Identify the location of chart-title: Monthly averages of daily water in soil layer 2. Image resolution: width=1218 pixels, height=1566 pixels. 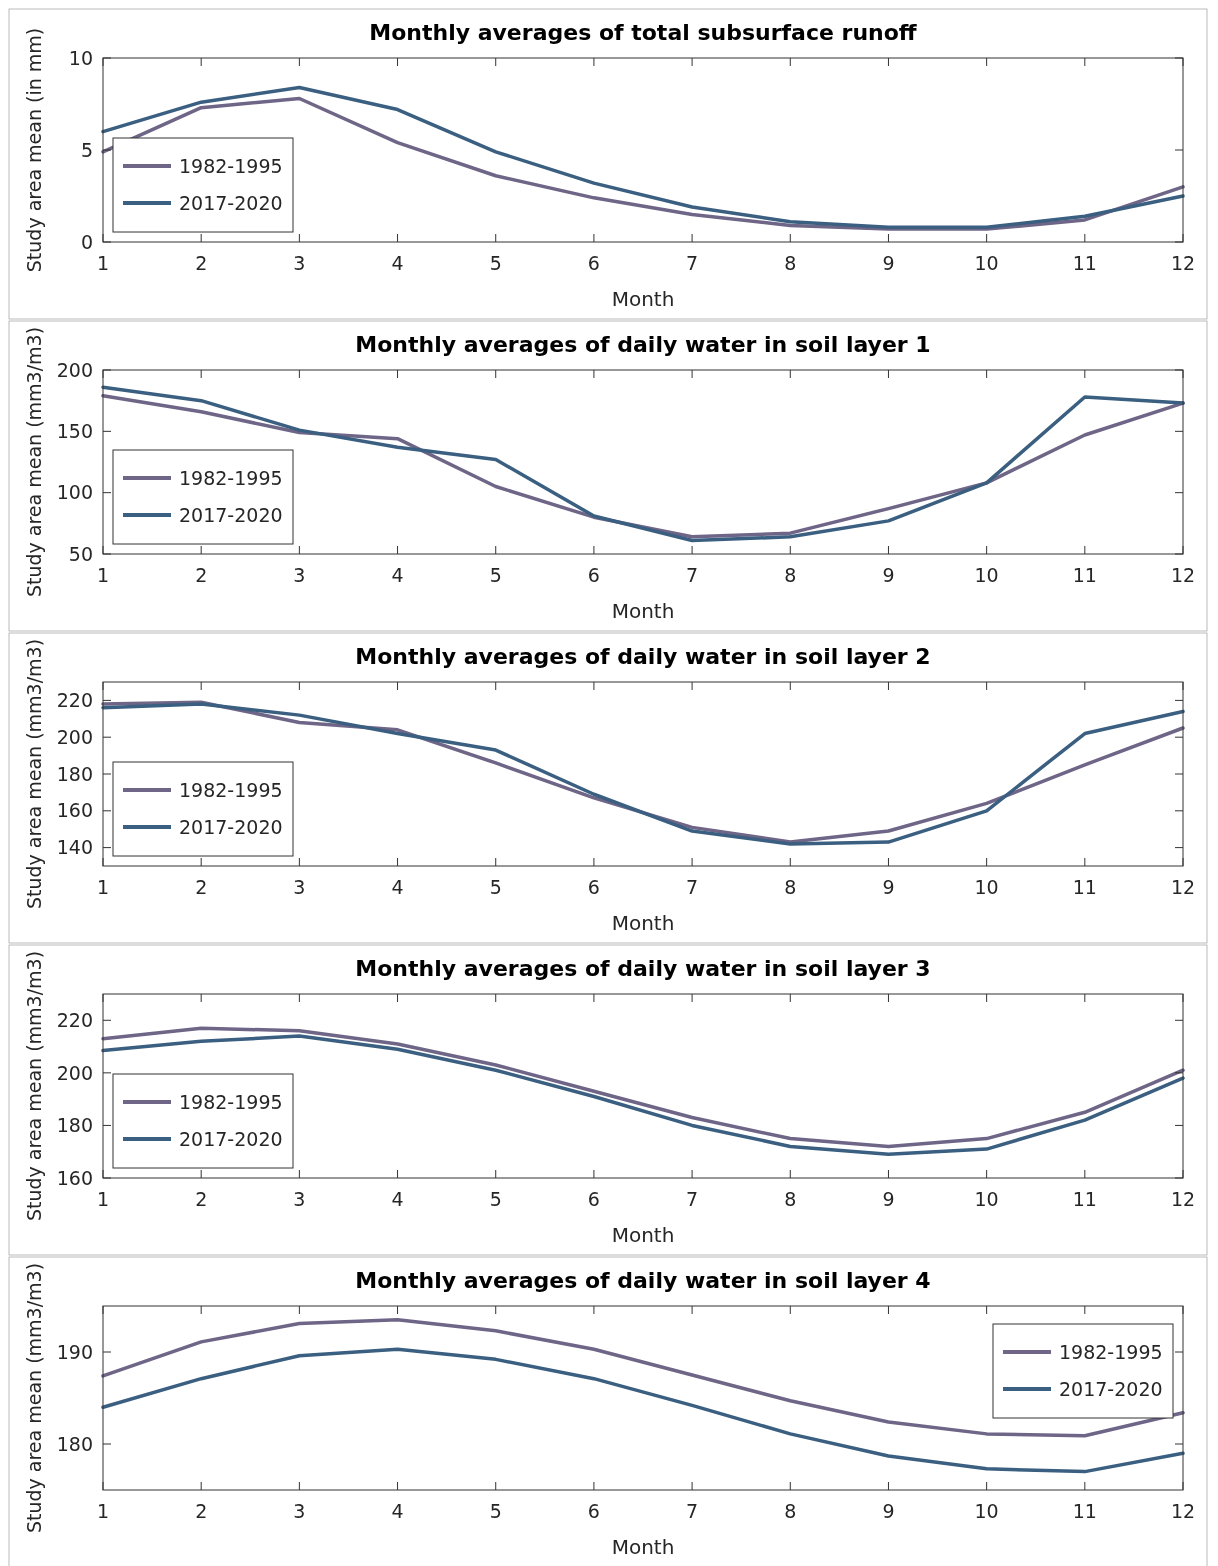
(643, 656).